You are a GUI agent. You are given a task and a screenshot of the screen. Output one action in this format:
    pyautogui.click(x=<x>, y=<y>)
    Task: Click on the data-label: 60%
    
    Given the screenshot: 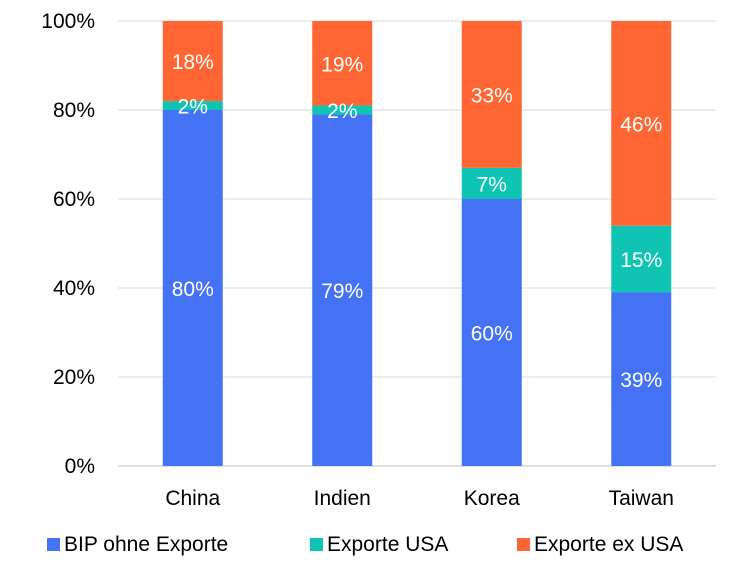 What is the action you would take?
    pyautogui.click(x=492, y=334)
    